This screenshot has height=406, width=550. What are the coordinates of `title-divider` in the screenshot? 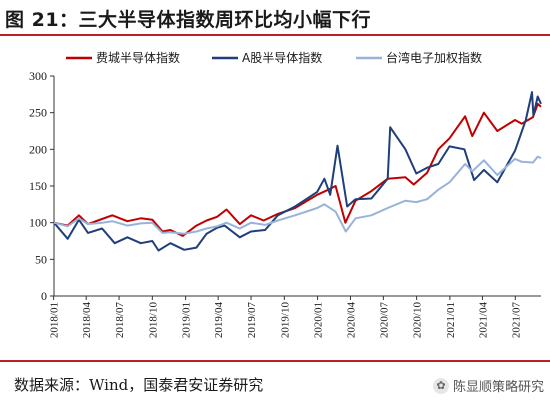 It's located at (275, 35).